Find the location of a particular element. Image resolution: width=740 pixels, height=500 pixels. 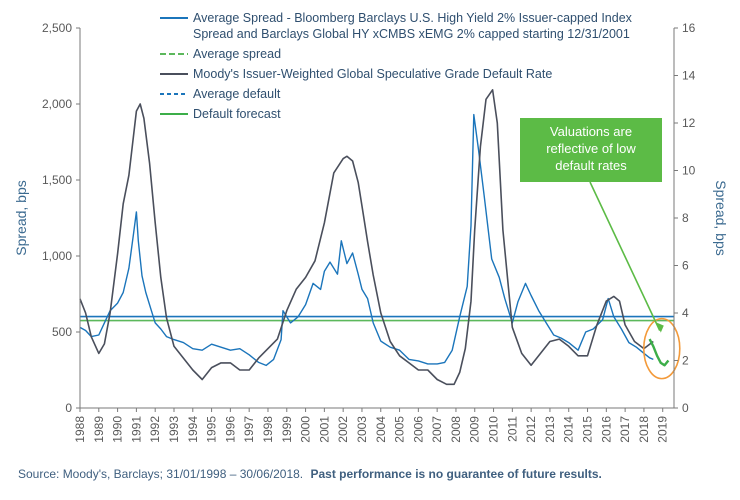

x-tick-label: 2015 is located at coordinates (588, 429).